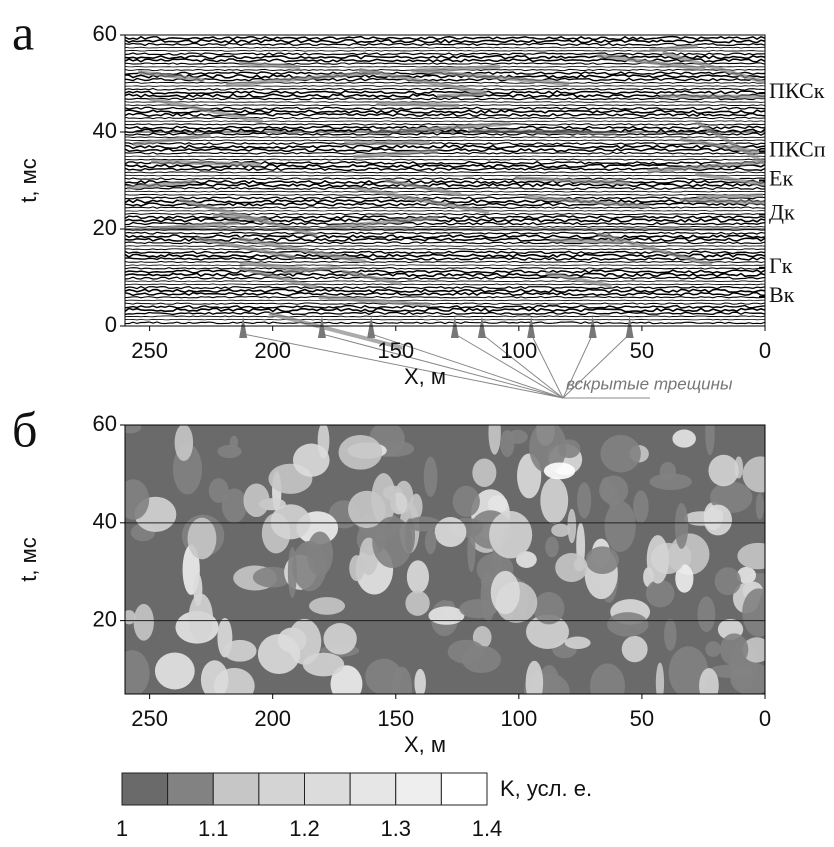  What do you see at coordinates (23, 32) in the screenshot?
I see `panel-label: а` at bounding box center [23, 32].